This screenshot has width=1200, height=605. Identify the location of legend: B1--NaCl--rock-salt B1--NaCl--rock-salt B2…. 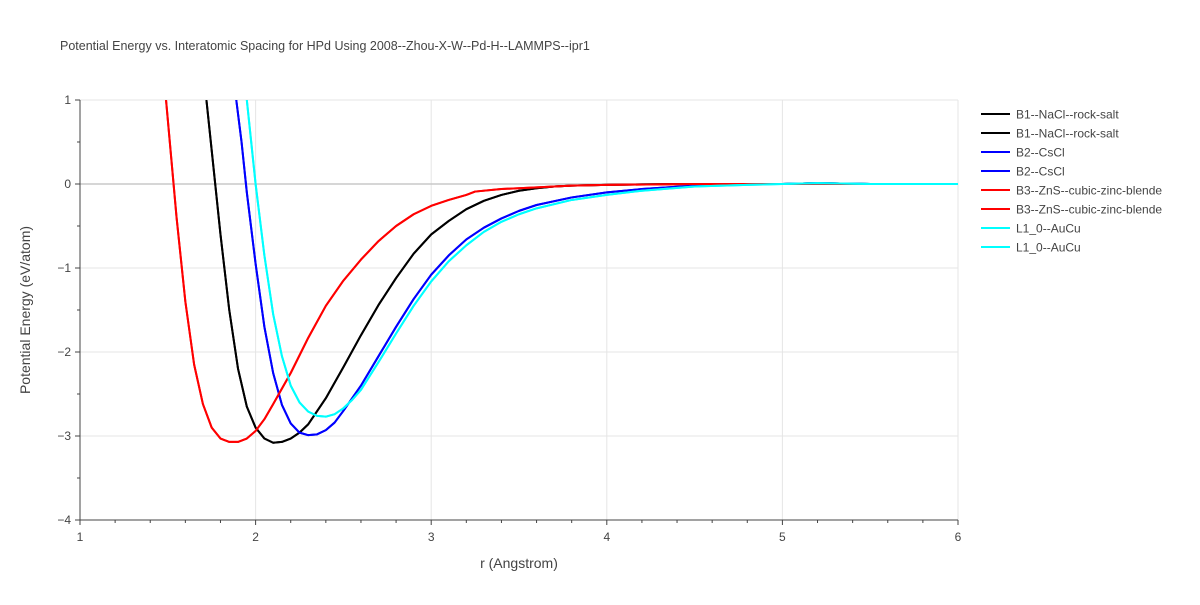
(1071, 181).